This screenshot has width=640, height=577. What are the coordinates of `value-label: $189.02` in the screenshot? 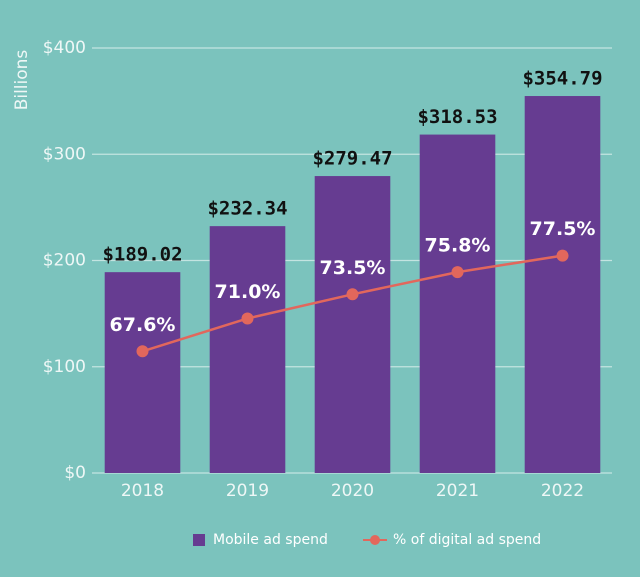 It's located at (142, 255).